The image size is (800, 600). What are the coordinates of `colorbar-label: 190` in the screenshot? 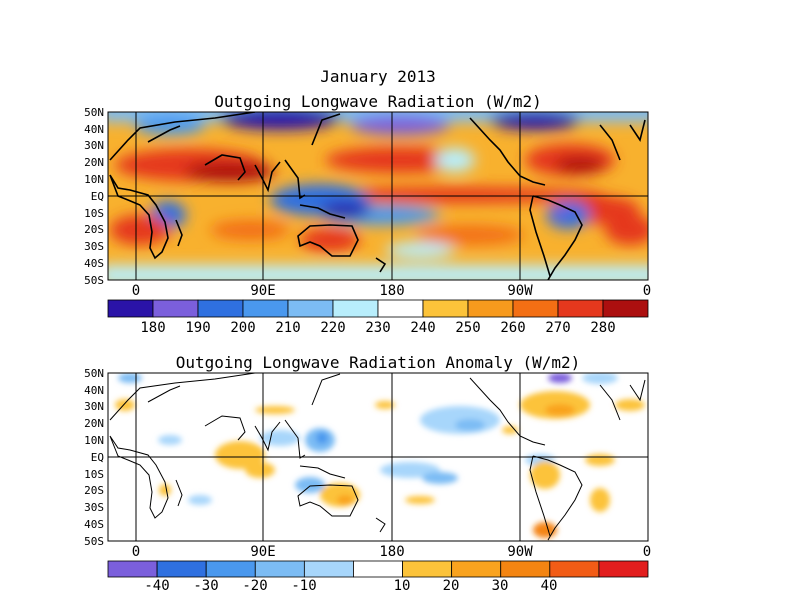 It's located at (197, 328).